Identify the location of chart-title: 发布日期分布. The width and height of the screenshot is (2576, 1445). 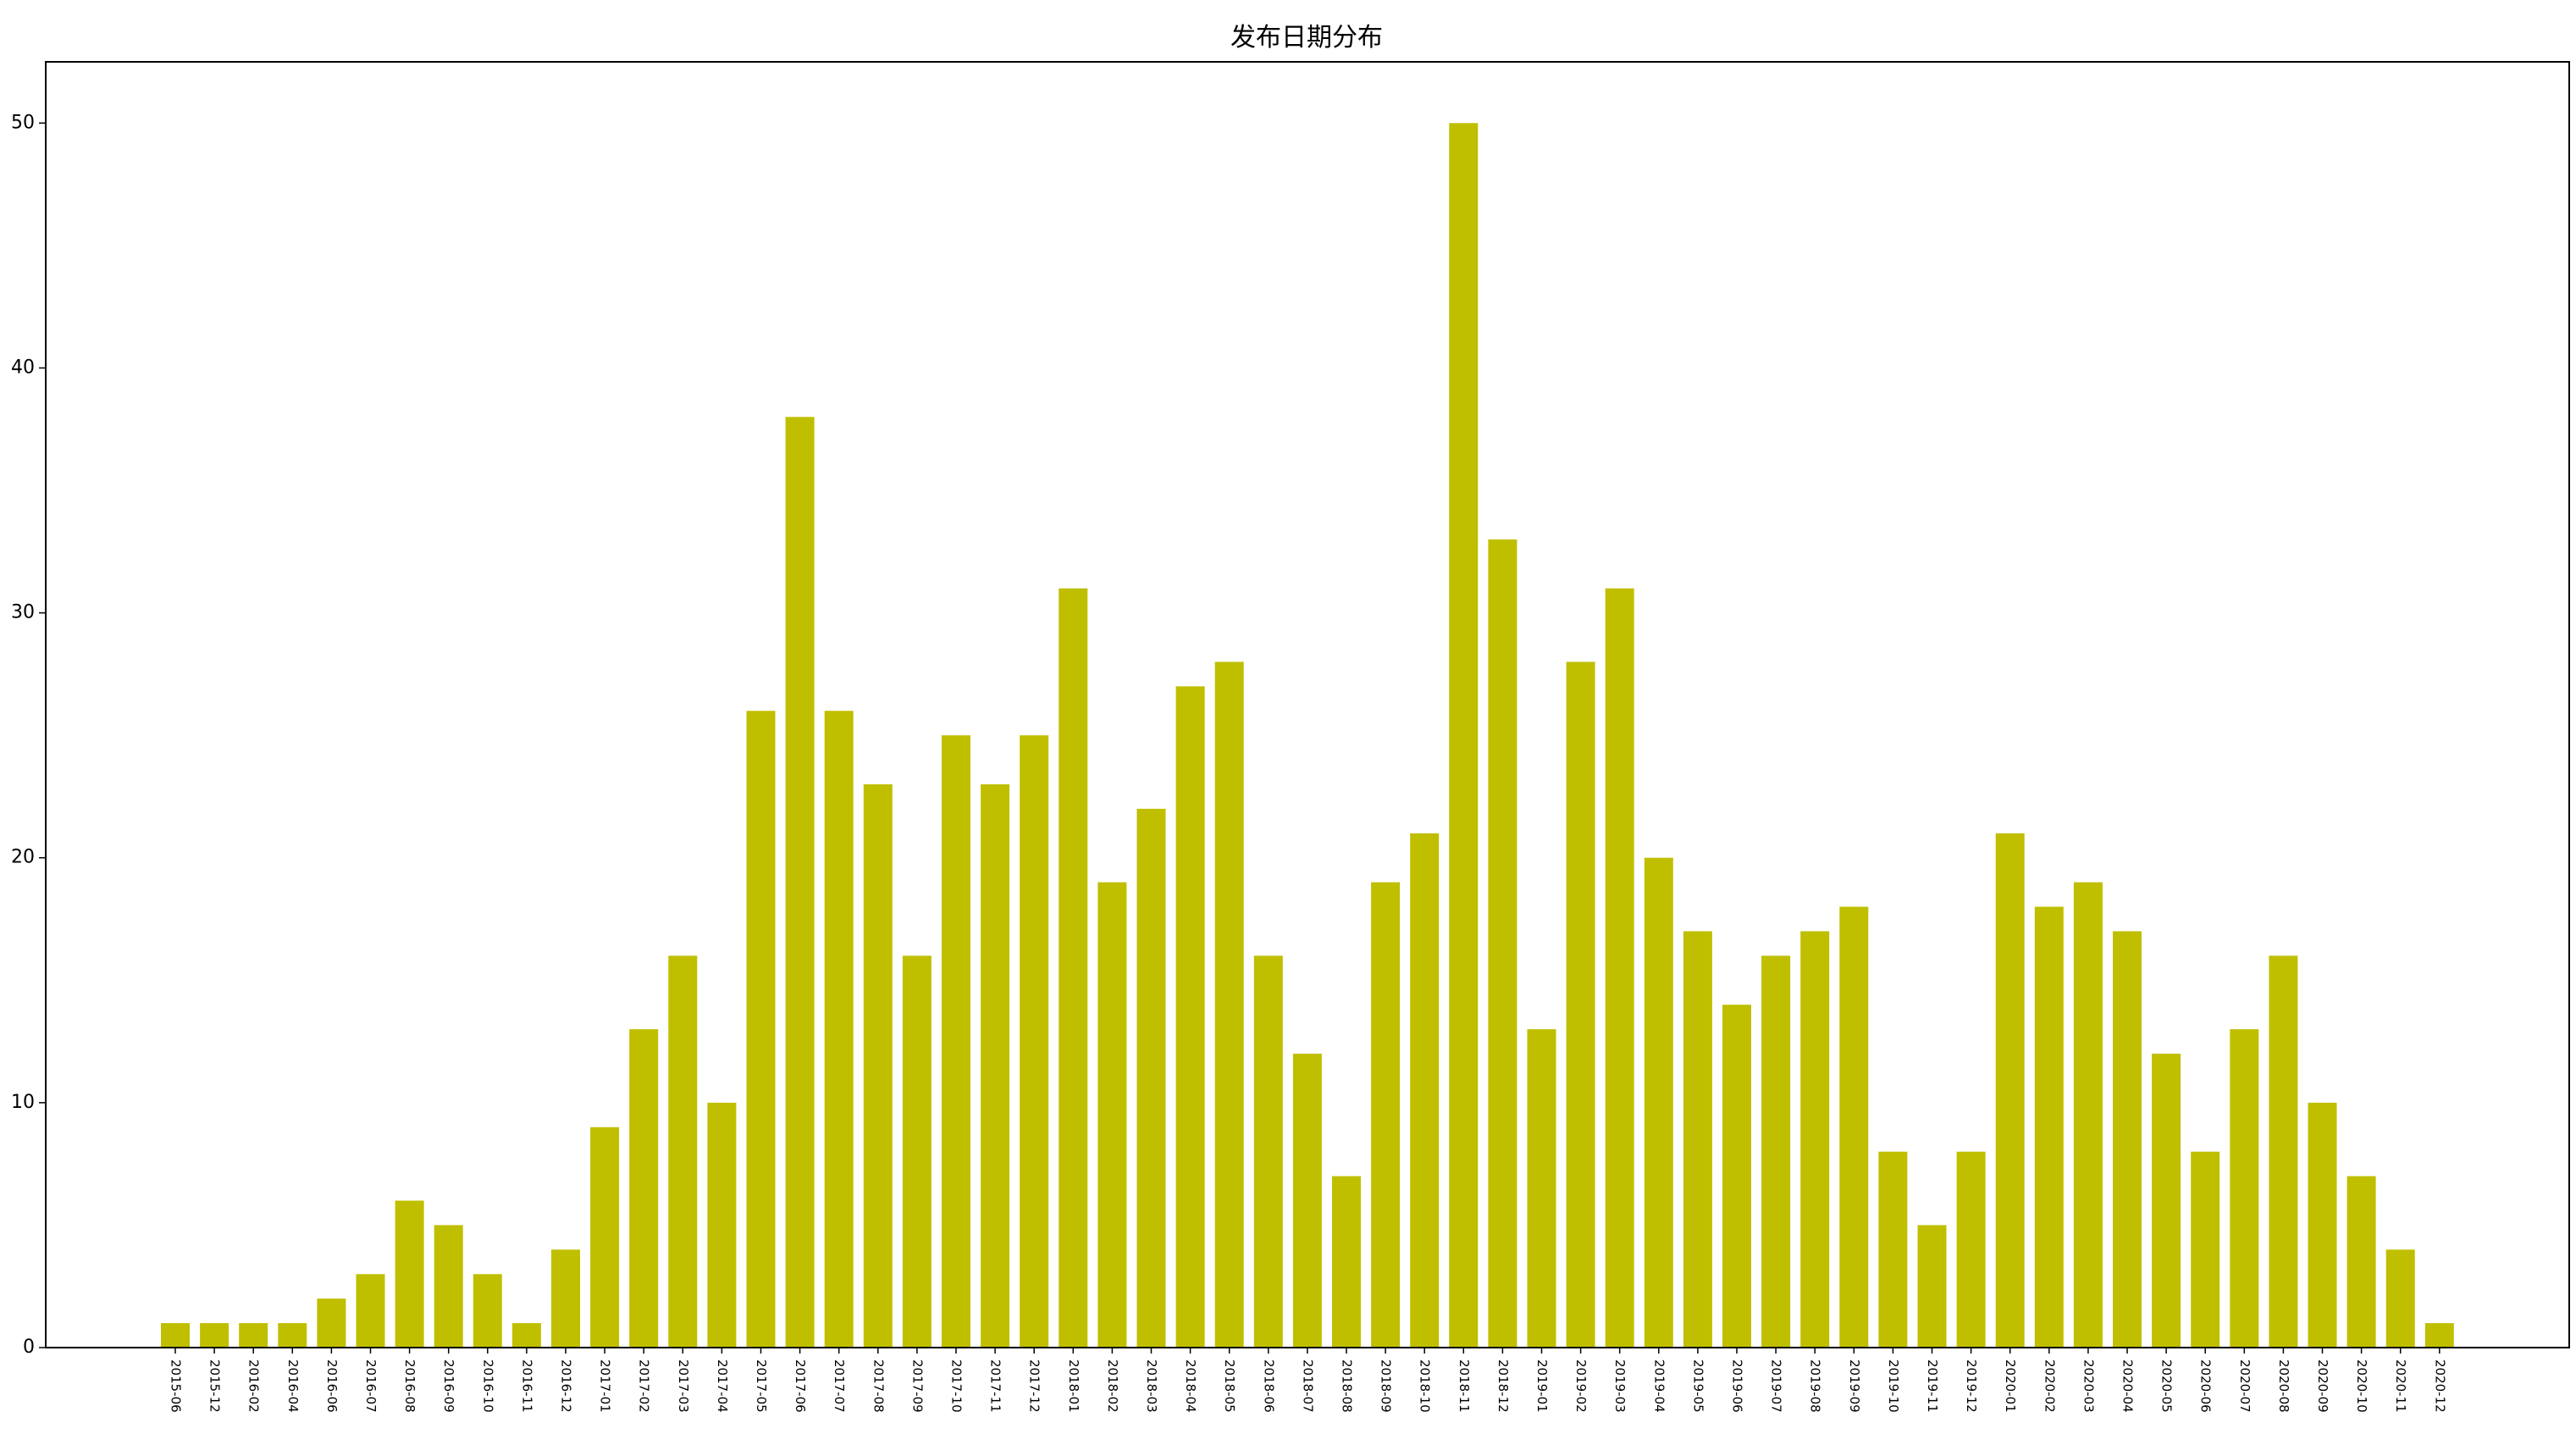
(1306, 38).